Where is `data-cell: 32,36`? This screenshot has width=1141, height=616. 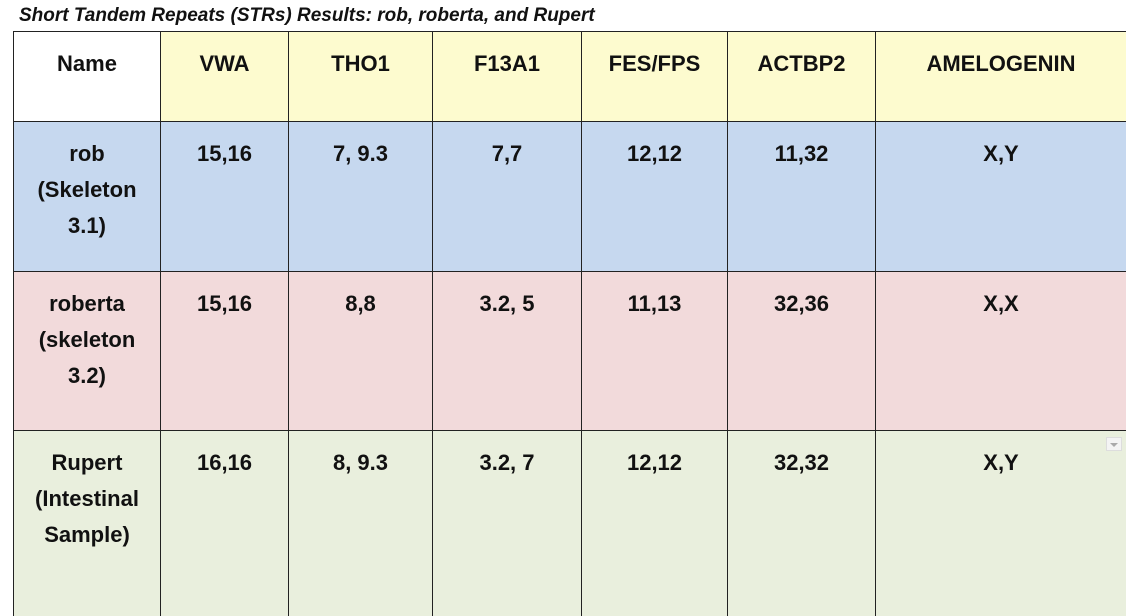 data-cell: 32,36 is located at coordinates (801, 351).